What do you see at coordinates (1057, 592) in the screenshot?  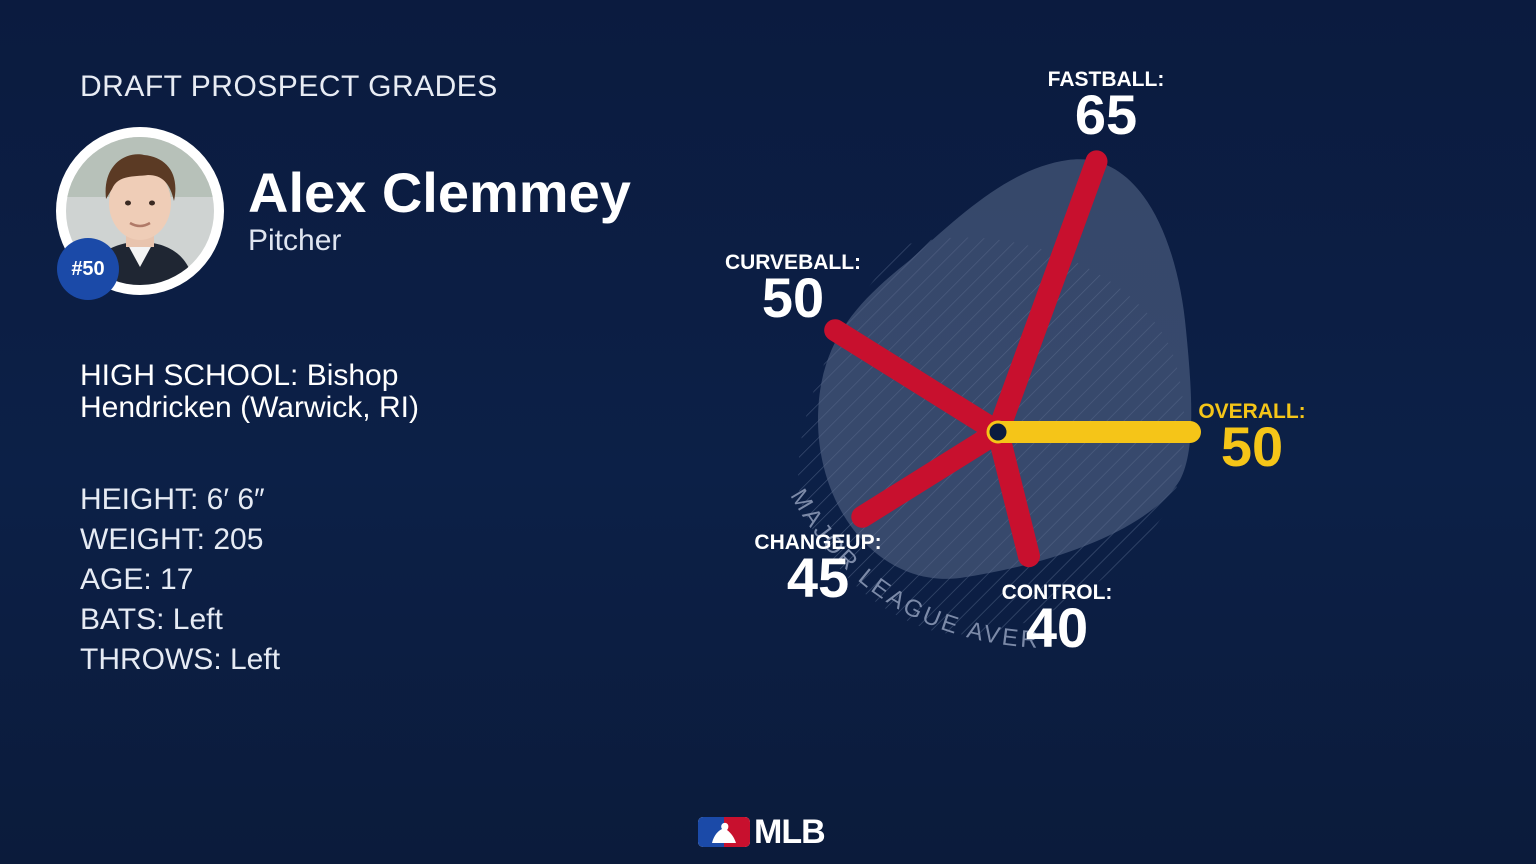 I see `control-label: CONTROL:` at bounding box center [1057, 592].